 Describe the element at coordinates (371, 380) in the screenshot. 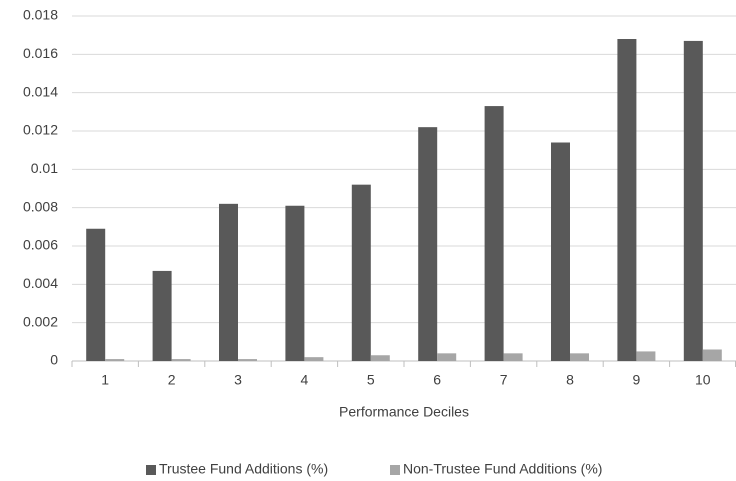

I see `x-tick-label: 5` at that location.